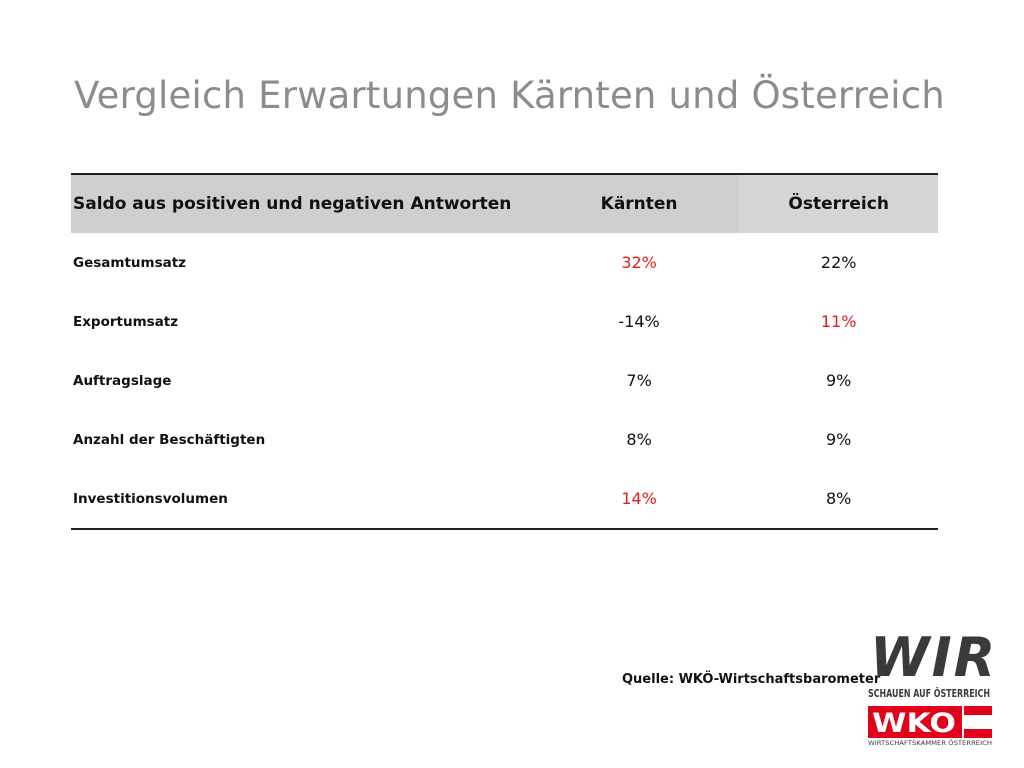 The image size is (1024, 768). What do you see at coordinates (504, 380) in the screenshot?
I see `table-row: Auftragslage 7% 9%` at bounding box center [504, 380].